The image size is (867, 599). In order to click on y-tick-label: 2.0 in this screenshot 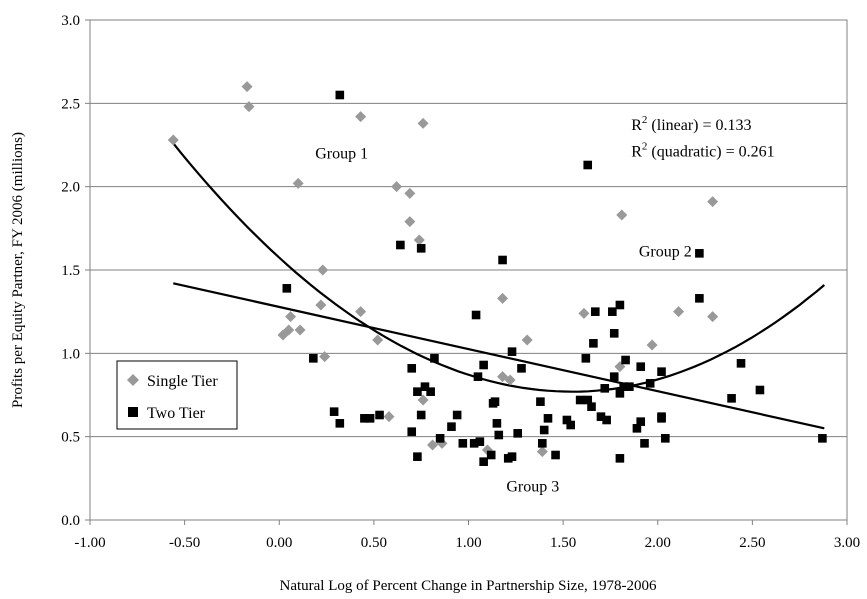, I will do `click(70, 188)`.